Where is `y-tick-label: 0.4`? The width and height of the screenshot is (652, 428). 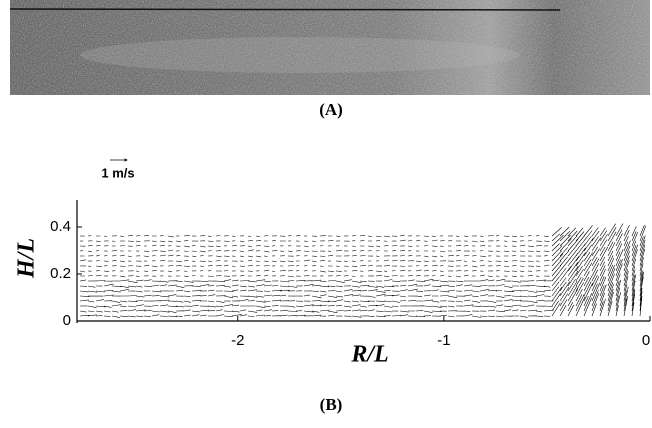
y-tick-label: 0.4 is located at coordinates (60, 226).